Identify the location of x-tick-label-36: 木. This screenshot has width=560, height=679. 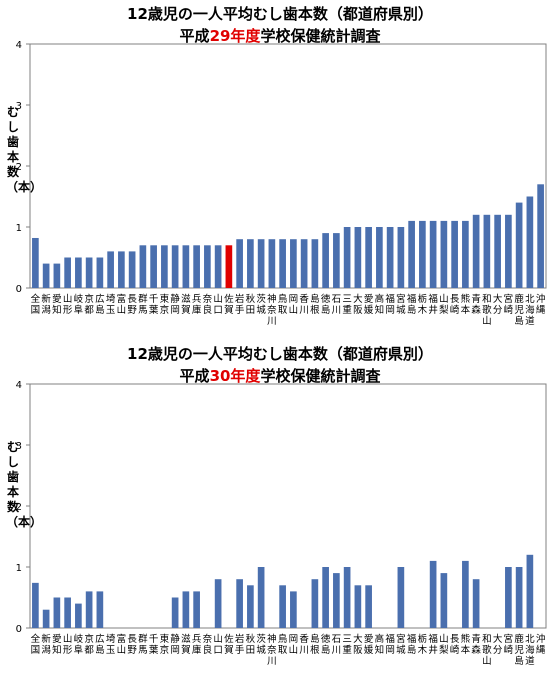
(423, 310).